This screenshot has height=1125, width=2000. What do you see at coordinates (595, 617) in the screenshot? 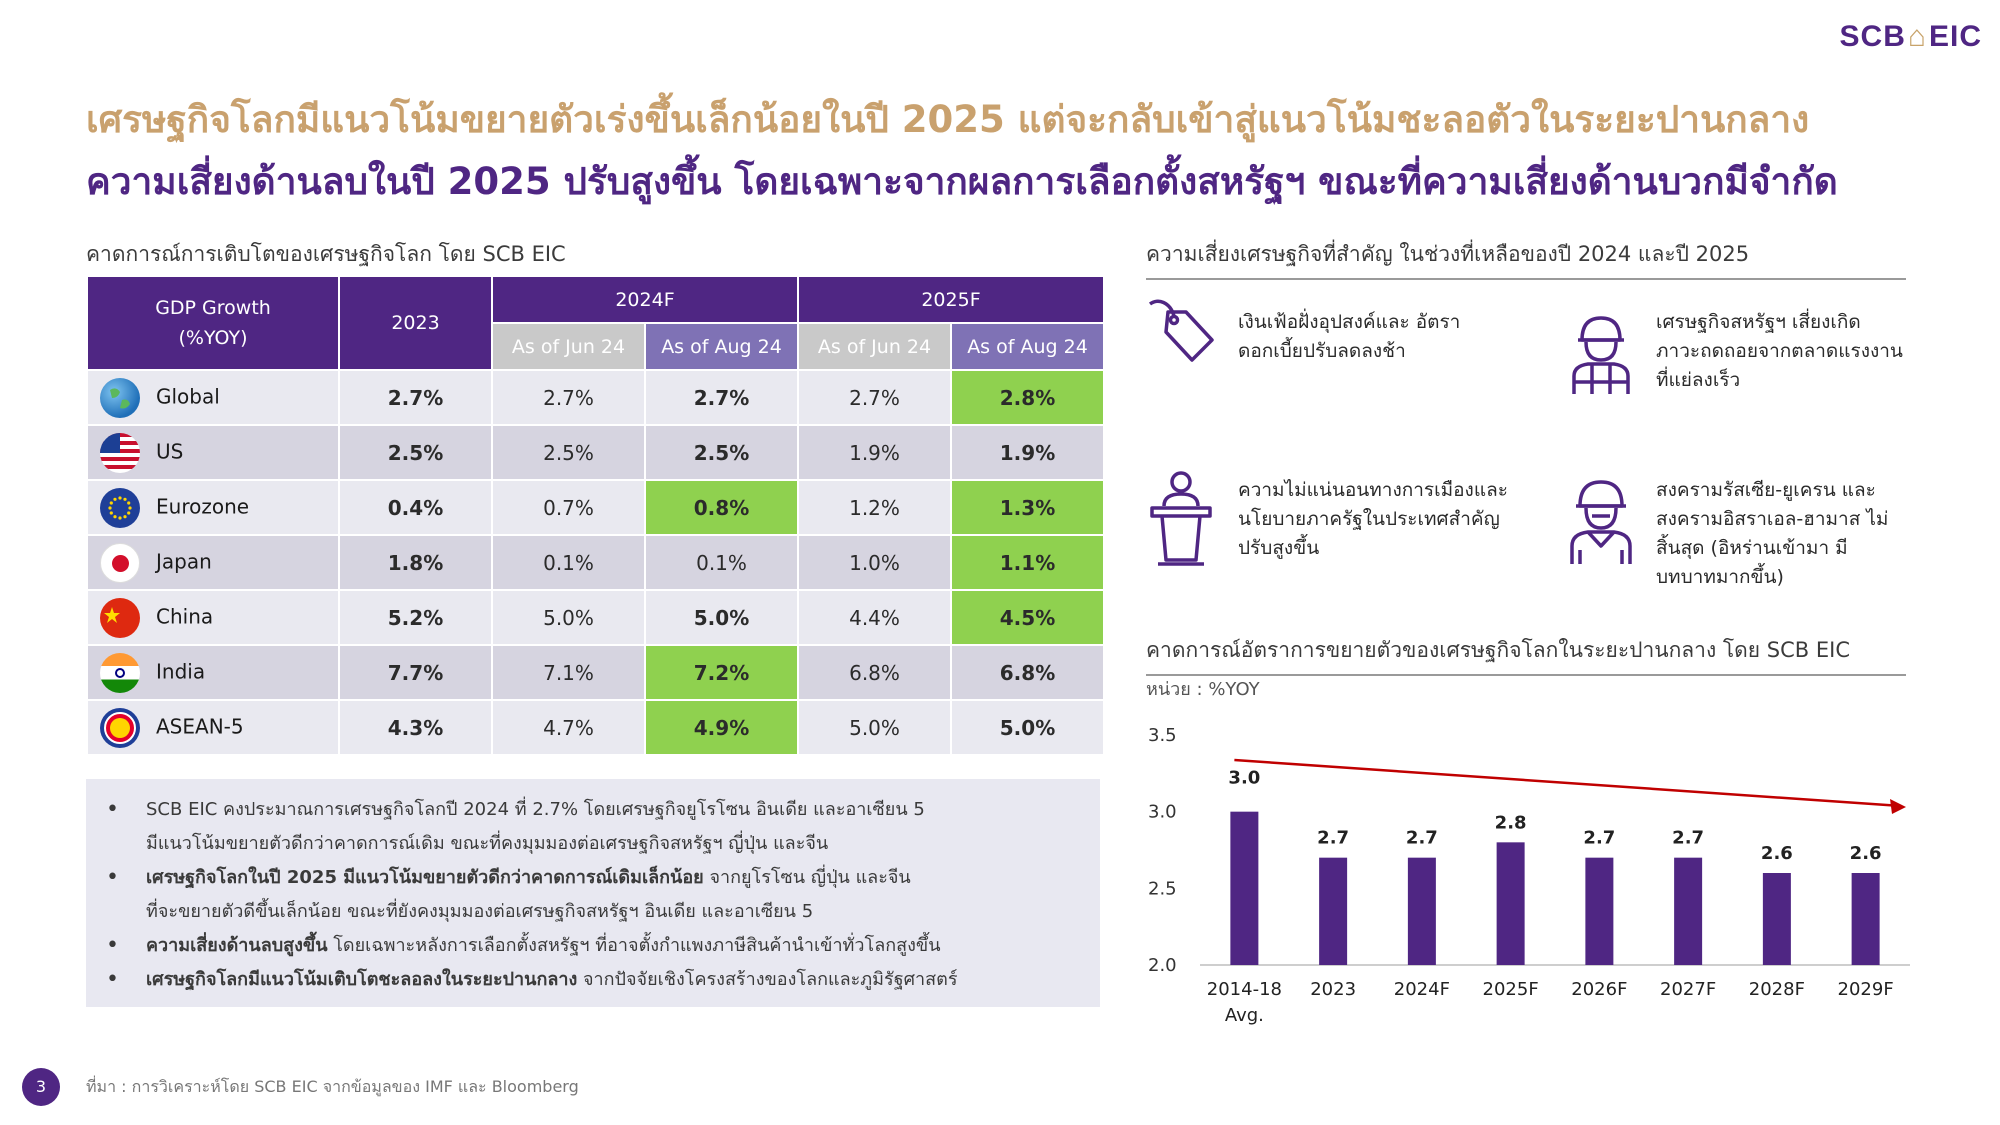
I see `table-row: China 5.2% 5.0% 5.0% 4.4% 4.5%` at bounding box center [595, 617].